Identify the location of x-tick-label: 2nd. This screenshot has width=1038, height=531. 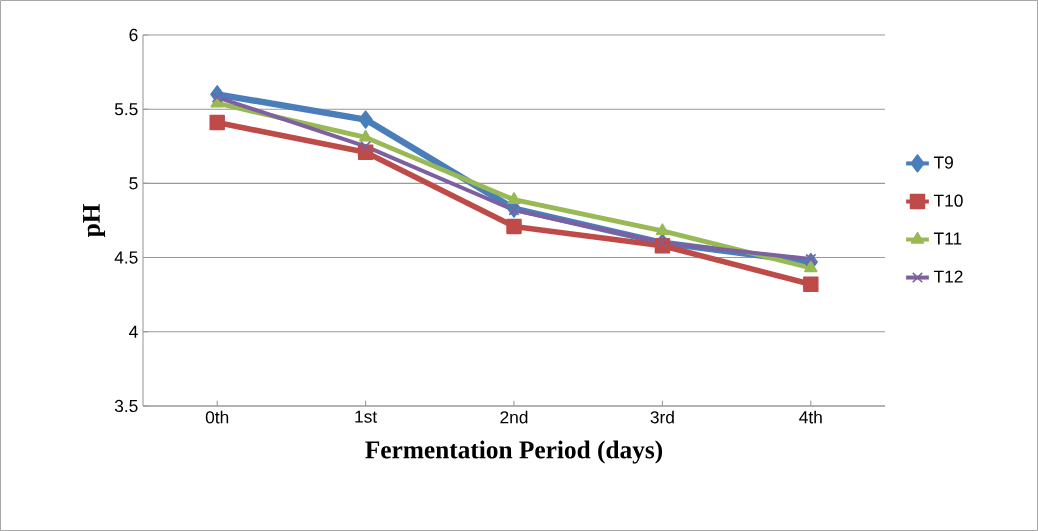
(514, 417).